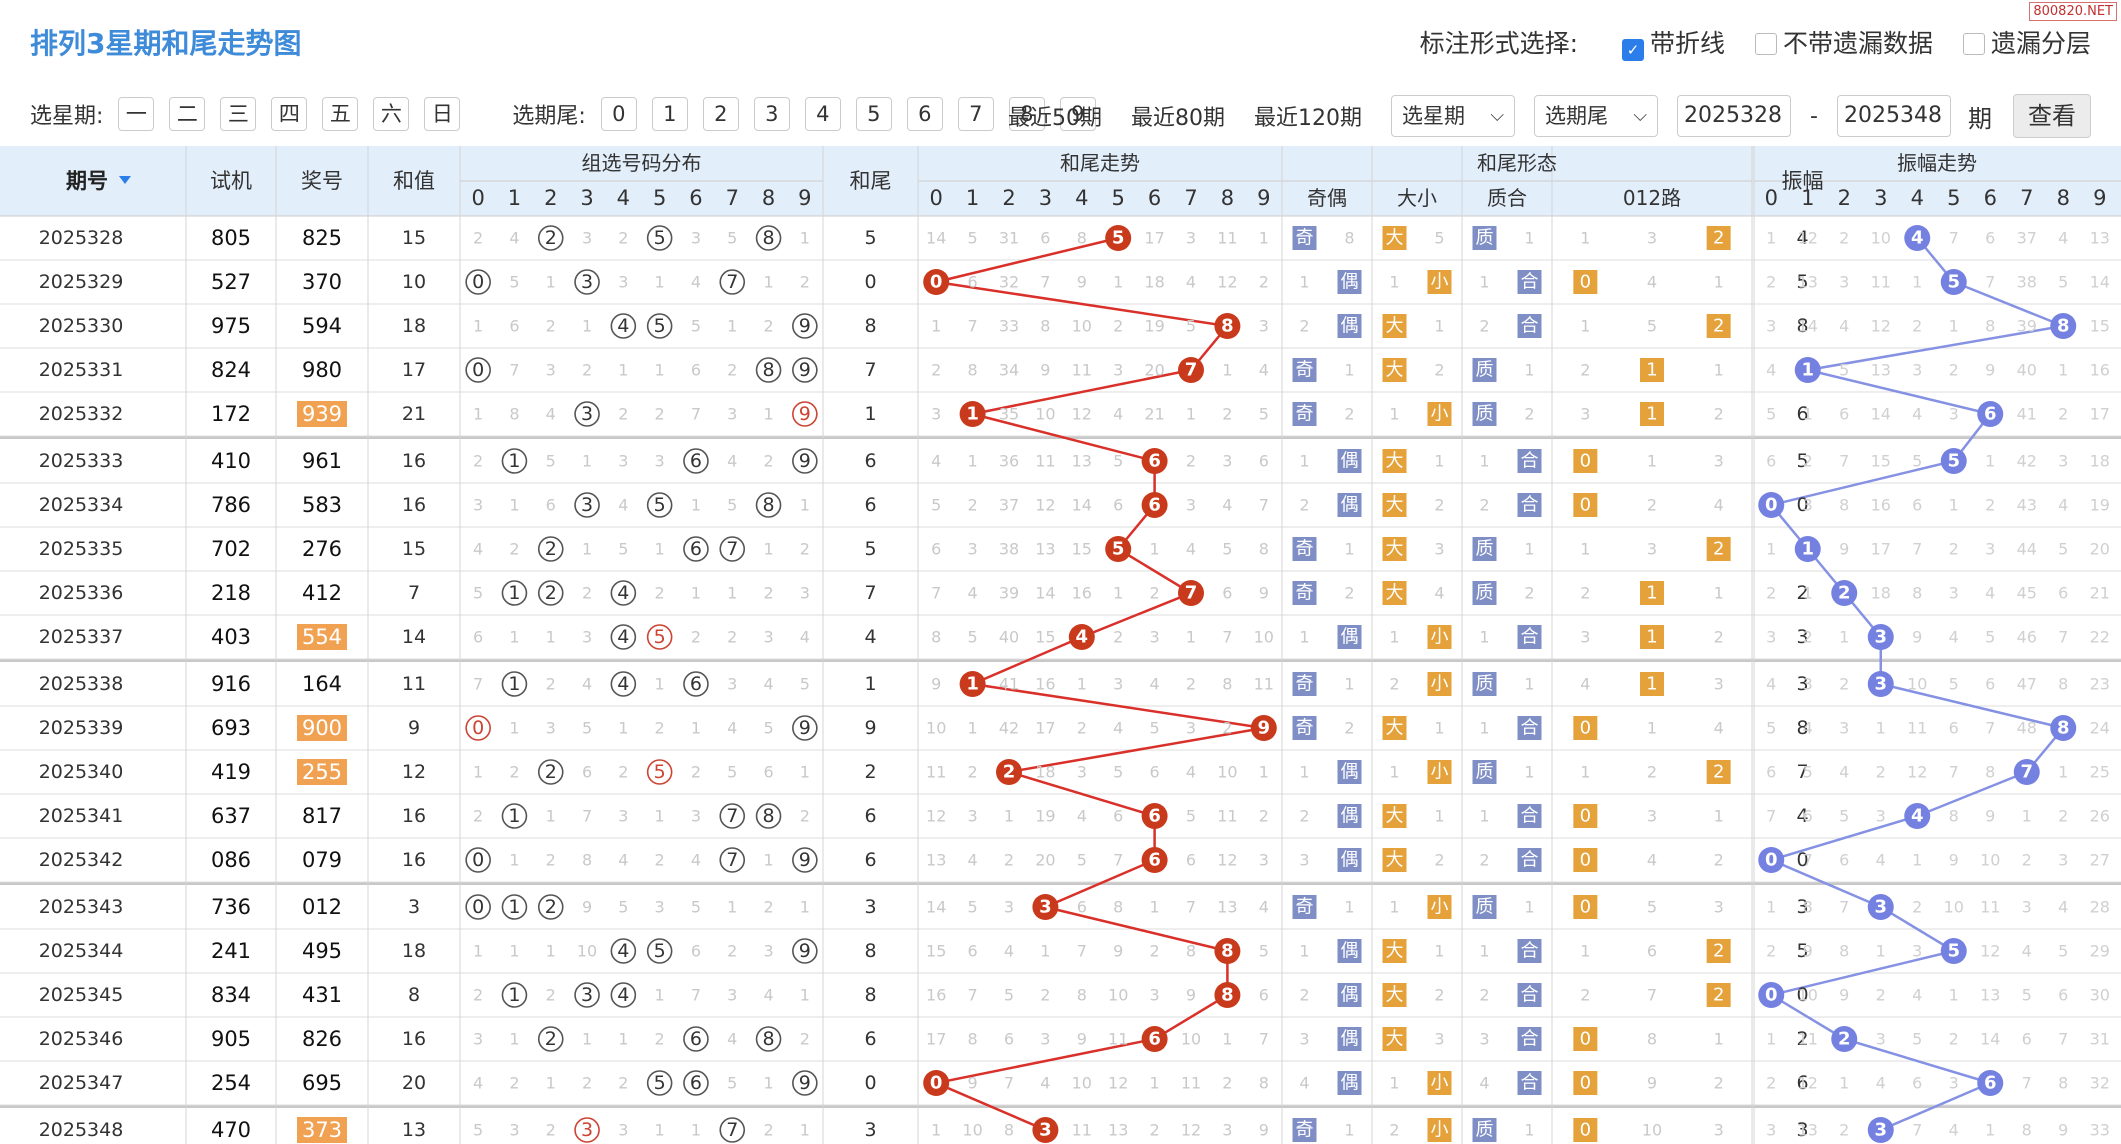 The image size is (2121, 1144). What do you see at coordinates (322, 414) in the screenshot?
I see `prize-cell: 939` at bounding box center [322, 414].